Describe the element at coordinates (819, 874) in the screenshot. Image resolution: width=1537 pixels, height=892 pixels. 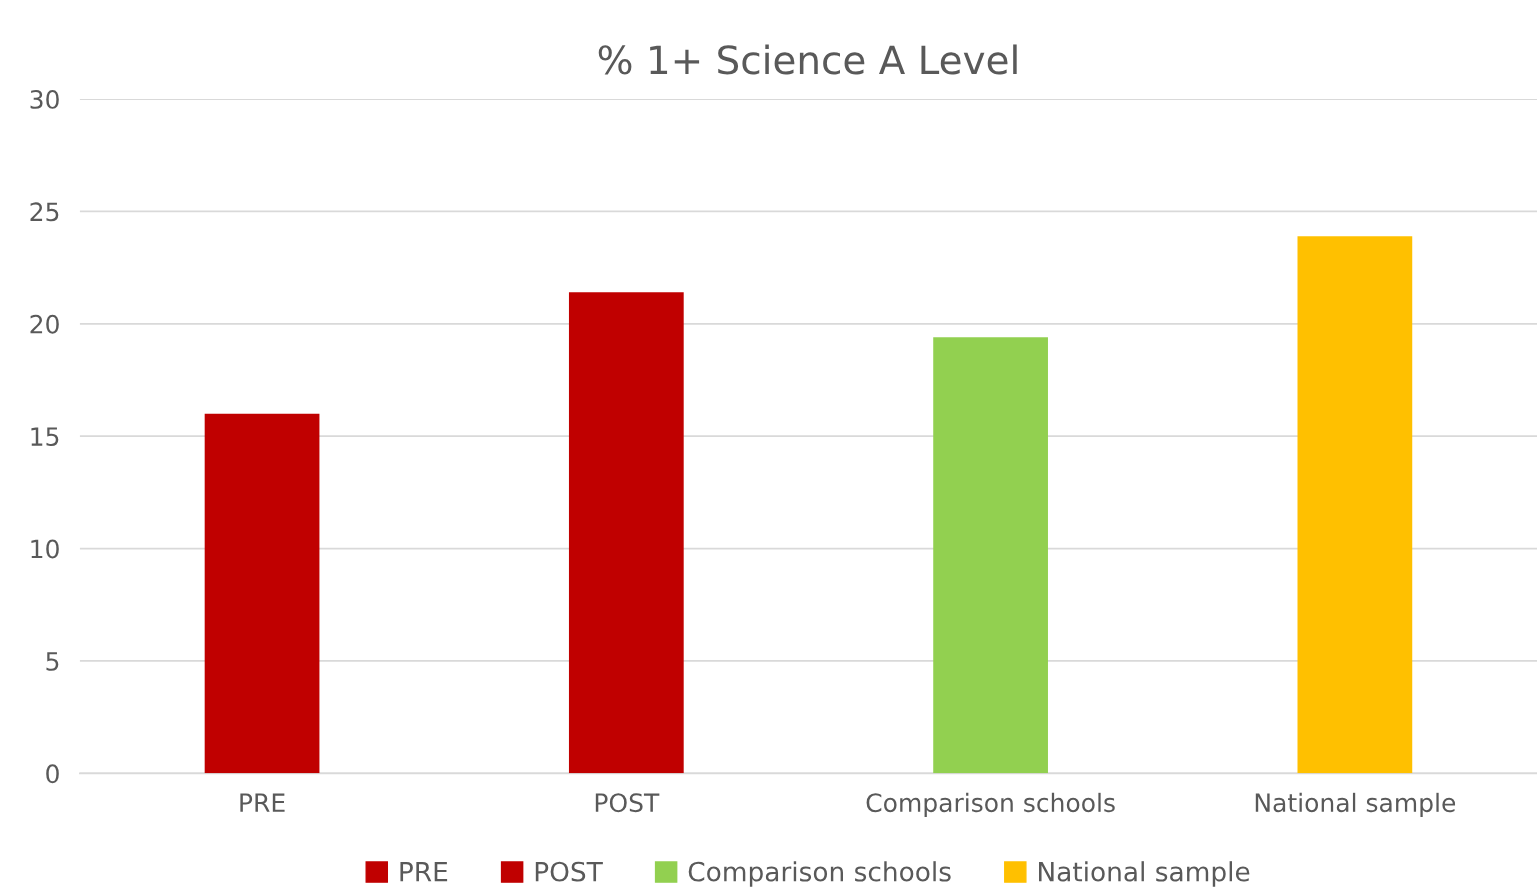
I see `legend-label: Comparison schools` at that location.